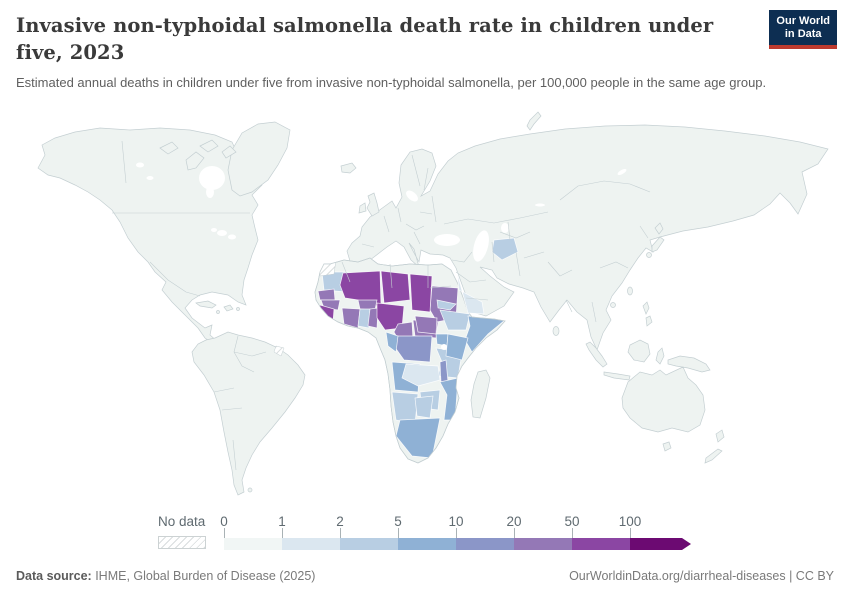  Describe the element at coordinates (279, 351) in the screenshot. I see `country-french-guiana-no-data` at that location.